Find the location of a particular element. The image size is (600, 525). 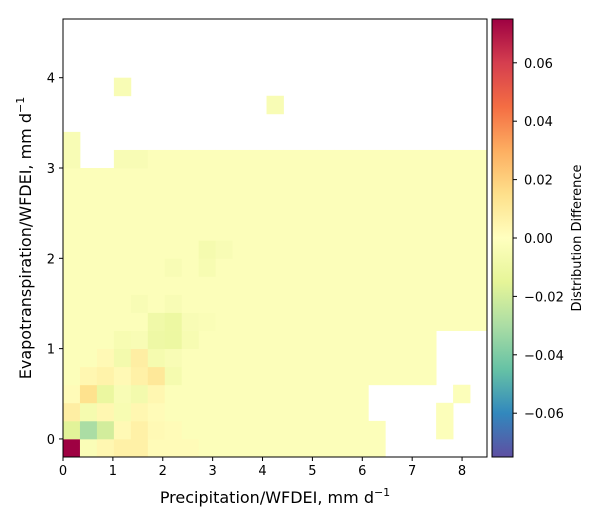

x-tick-label: 2 is located at coordinates (163, 471).